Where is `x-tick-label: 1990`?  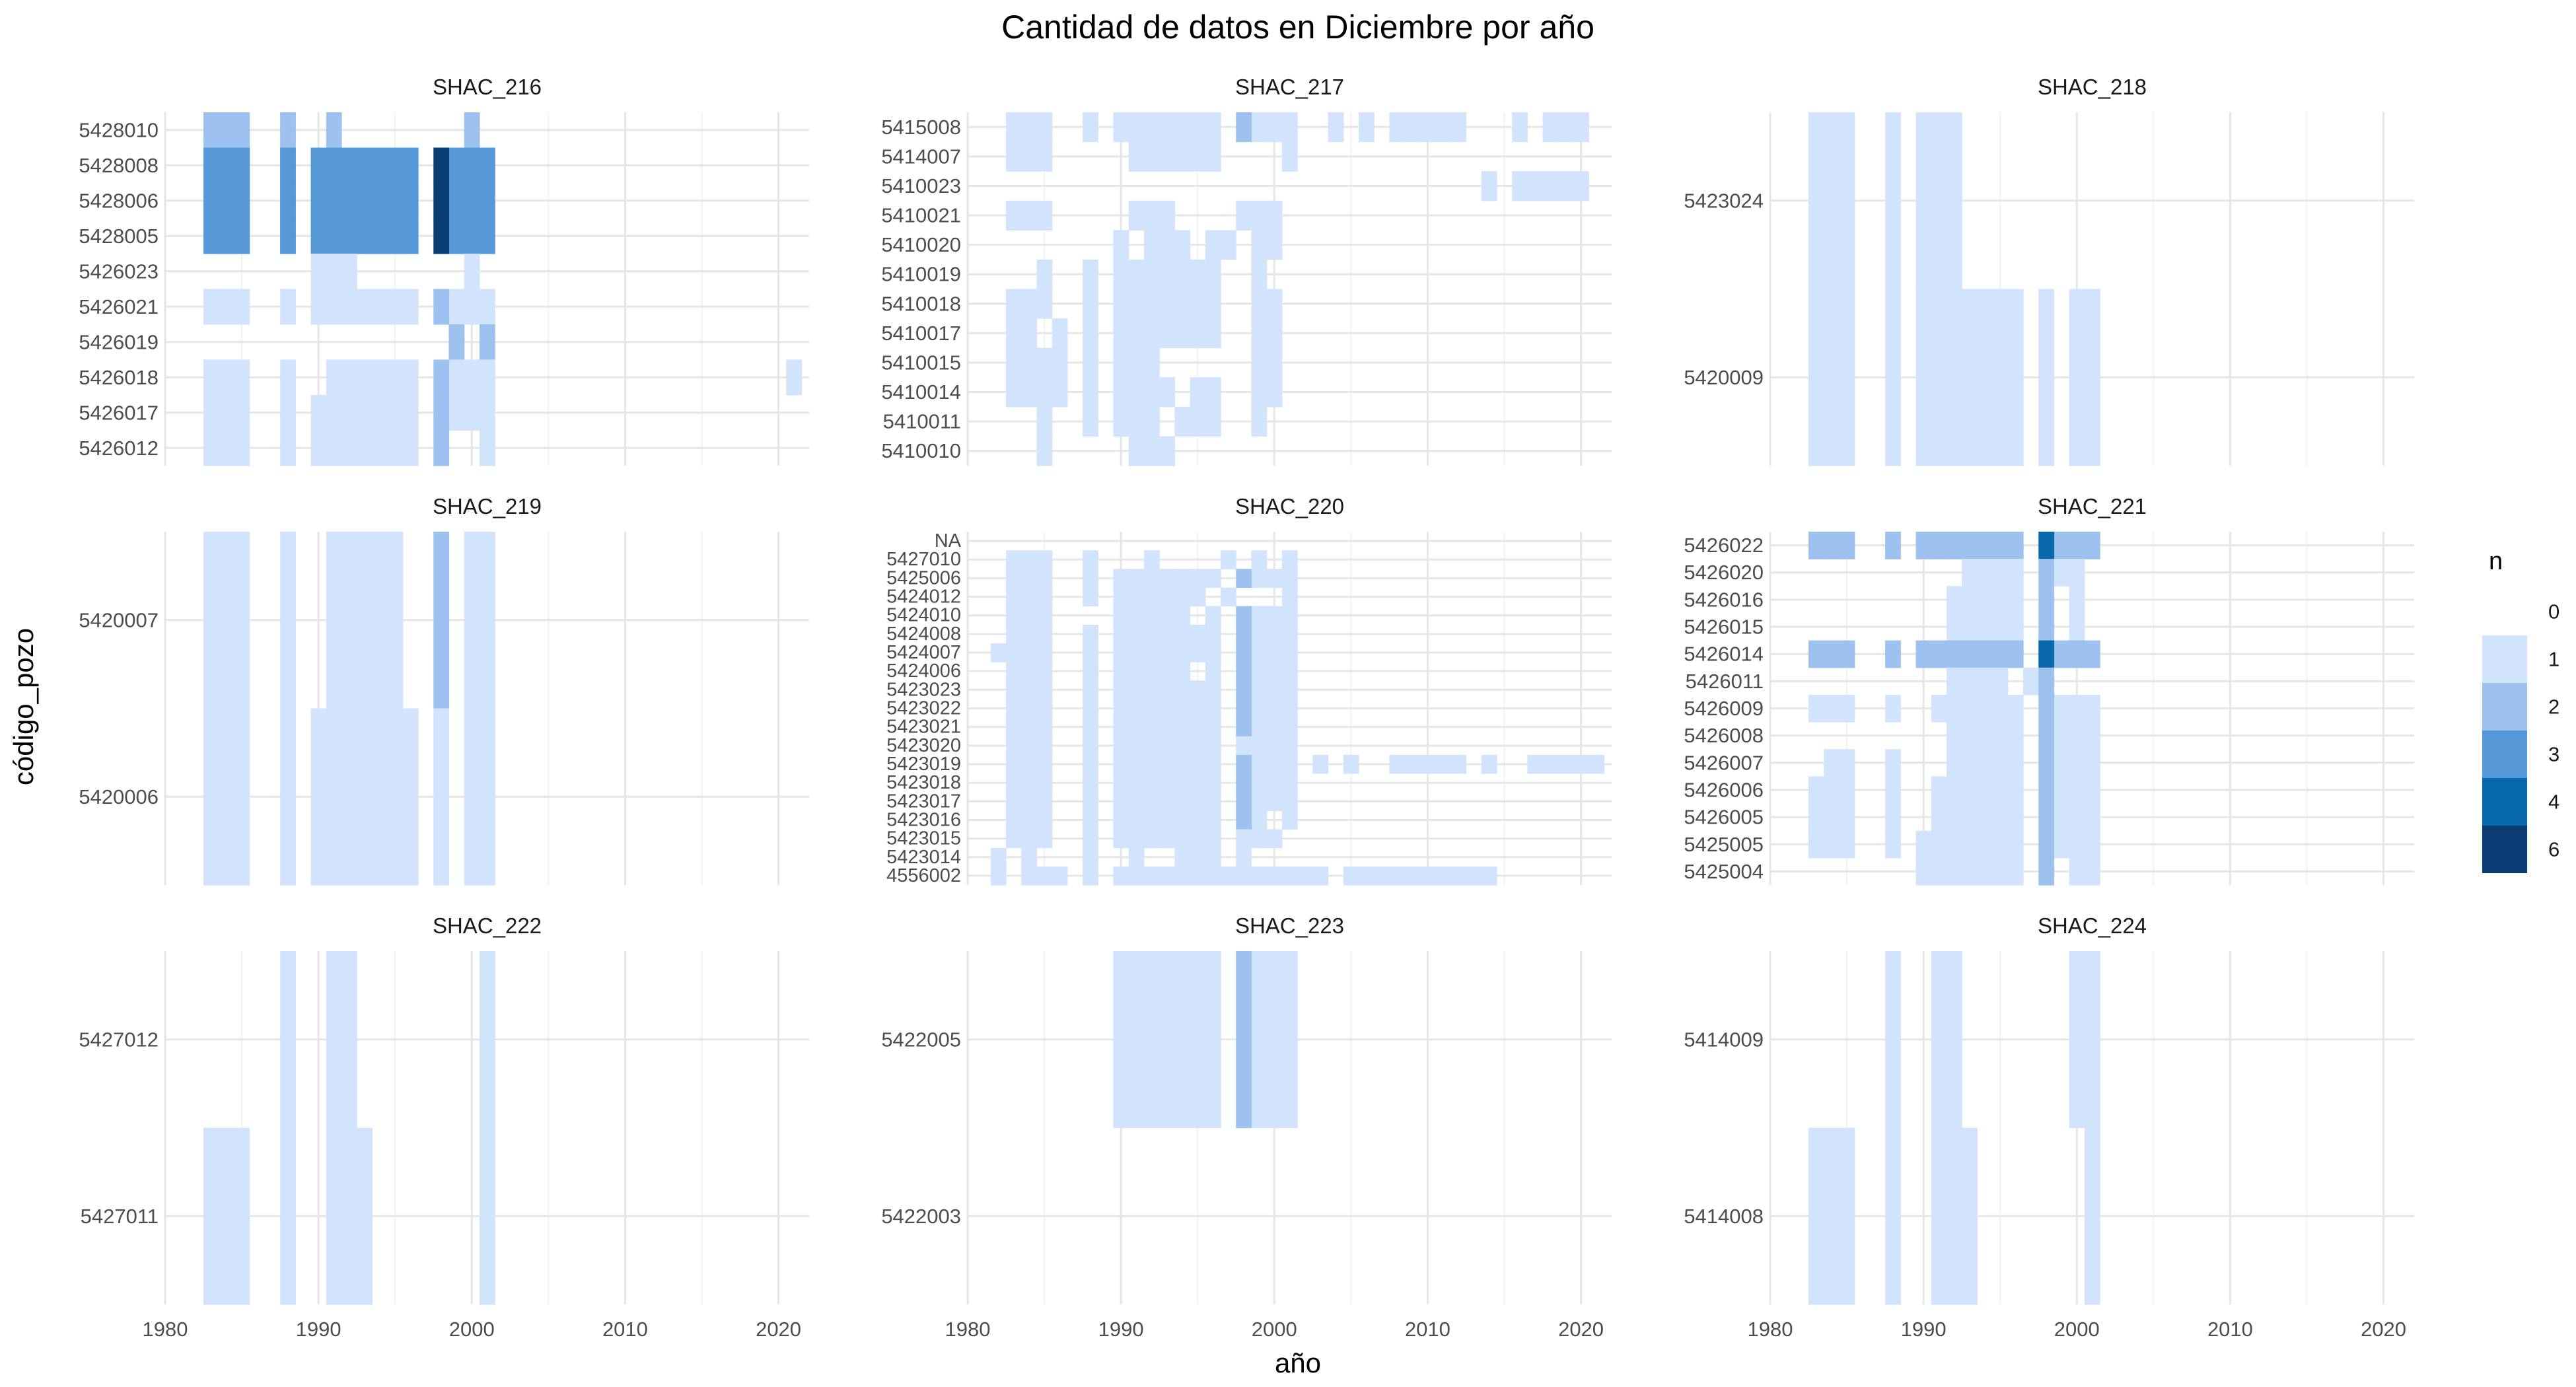
x-tick-label: 1990 is located at coordinates (319, 1329).